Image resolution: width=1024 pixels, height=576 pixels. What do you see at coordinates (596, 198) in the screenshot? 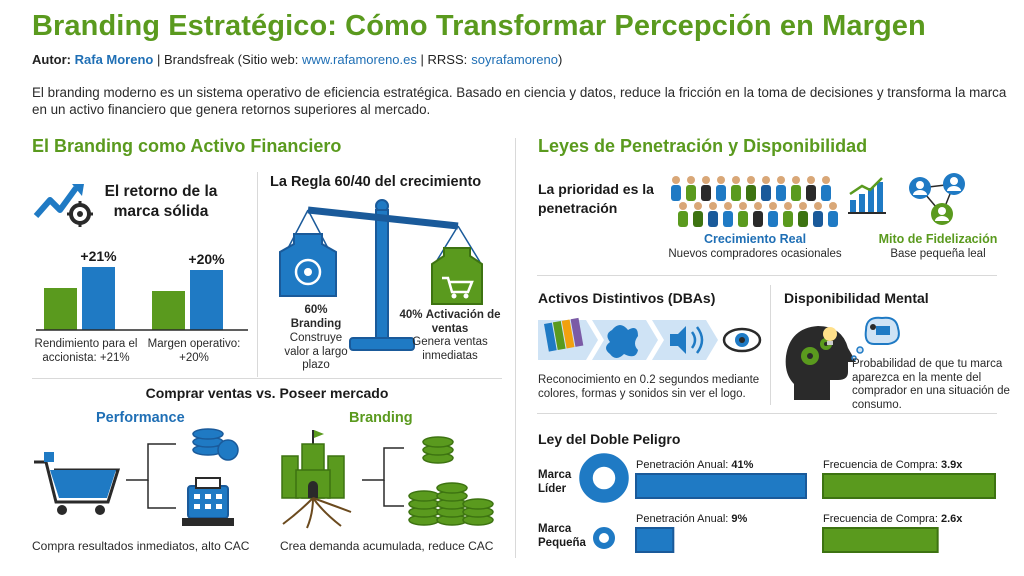
I see `penetracion-title: La prioridad es la penetración` at bounding box center [596, 198].